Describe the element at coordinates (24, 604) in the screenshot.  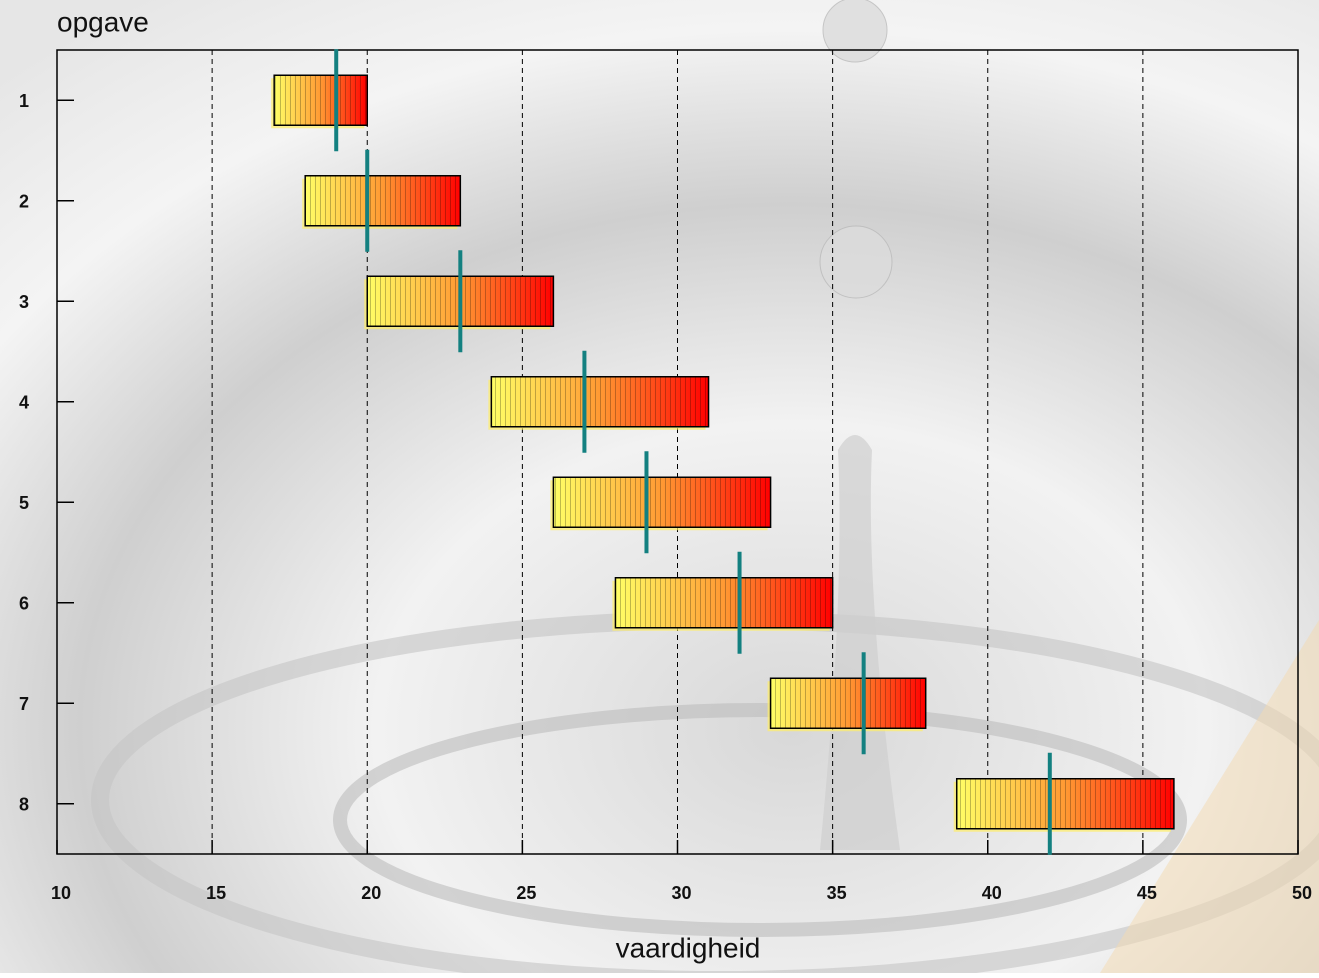
I see `y-tick-label: 6` at that location.